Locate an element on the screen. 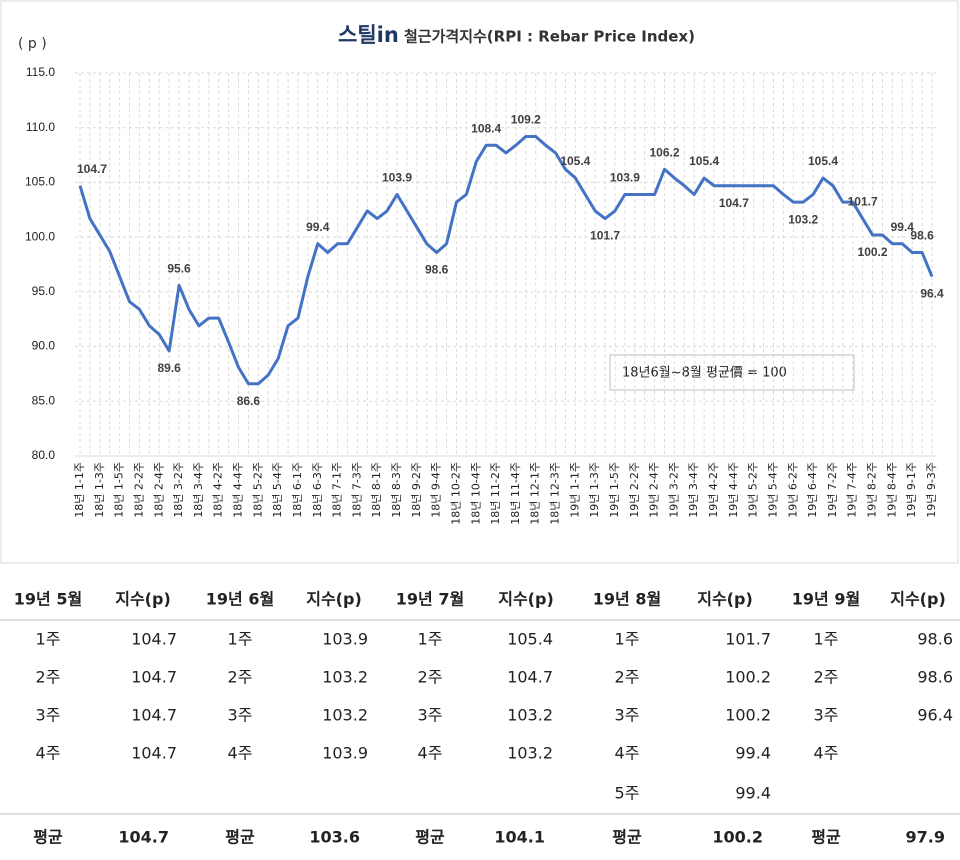 The image size is (960, 860). table-avg: 103.6 is located at coordinates (334, 837).